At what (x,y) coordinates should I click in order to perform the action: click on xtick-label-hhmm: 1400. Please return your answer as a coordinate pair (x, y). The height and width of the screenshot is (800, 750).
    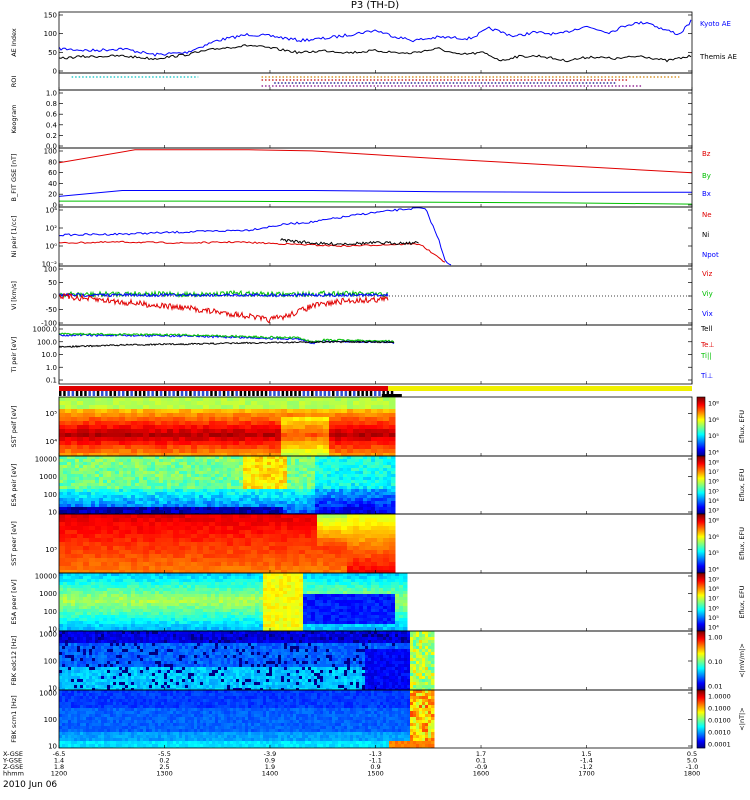
    Looking at the image, I should click on (270, 774).